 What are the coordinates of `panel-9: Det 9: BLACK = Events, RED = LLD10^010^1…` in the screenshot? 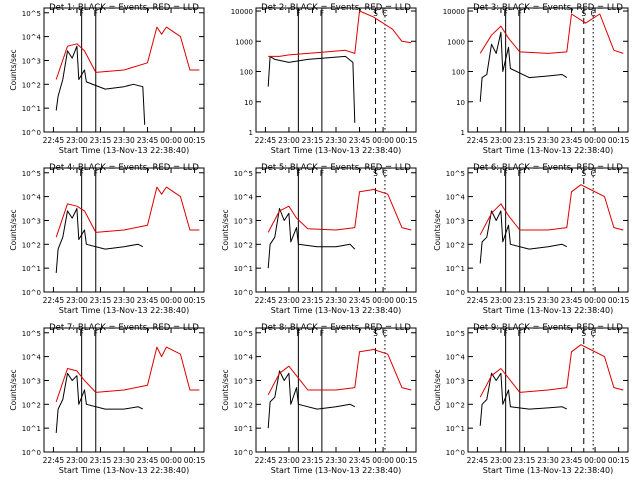 It's located at (531, 399).